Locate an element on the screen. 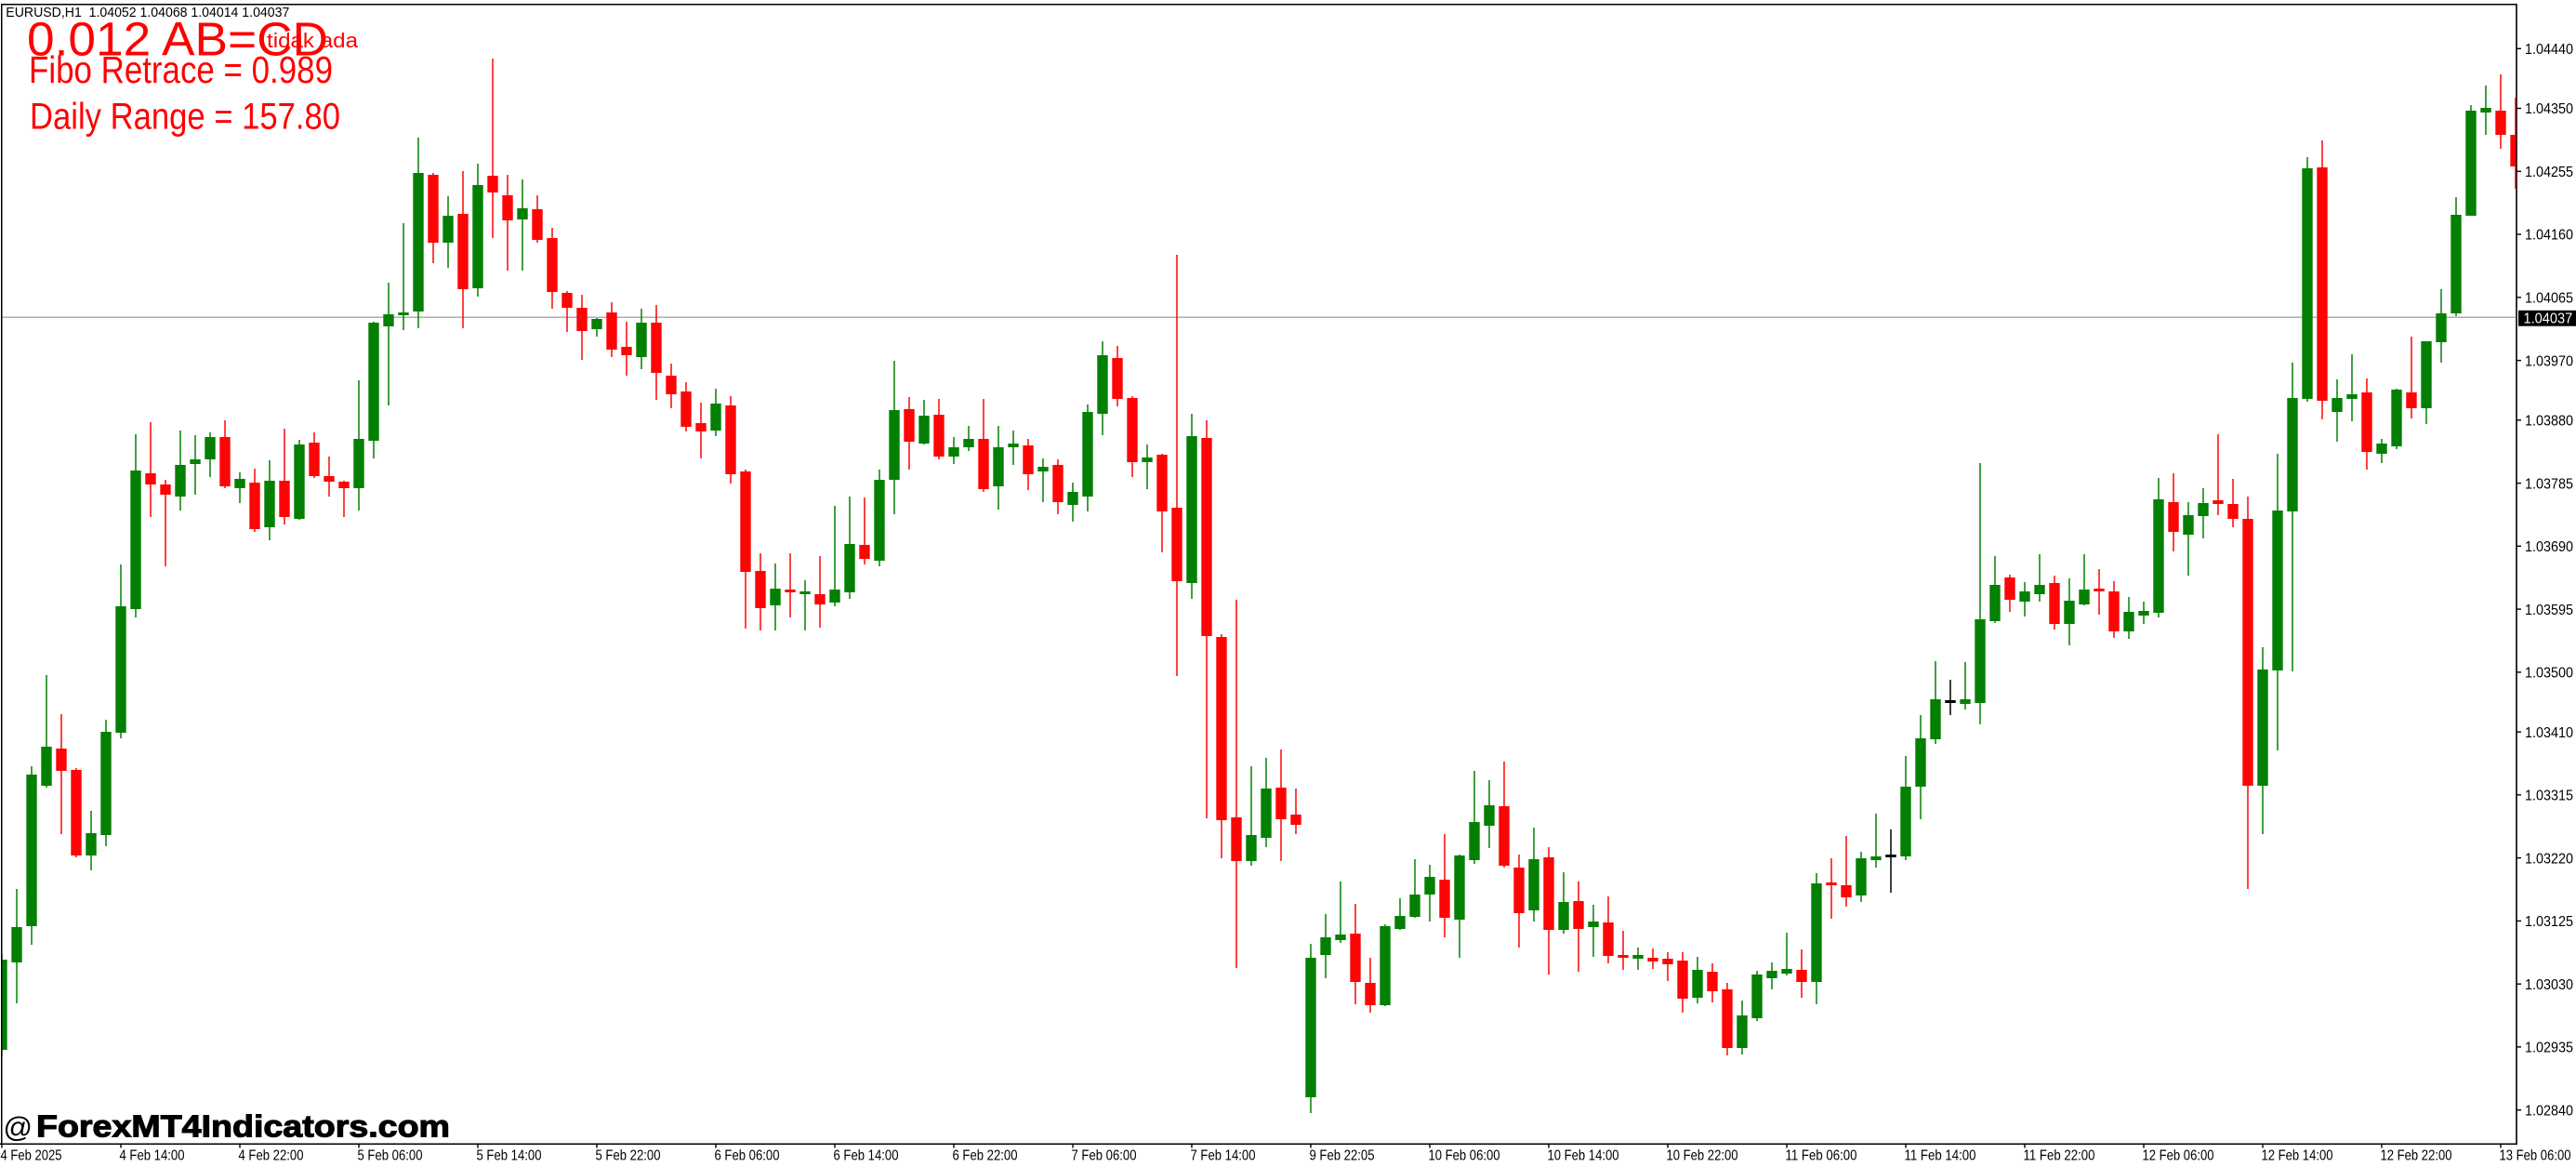  svg-text: 10 Feb 06:00 is located at coordinates (1464, 1156).